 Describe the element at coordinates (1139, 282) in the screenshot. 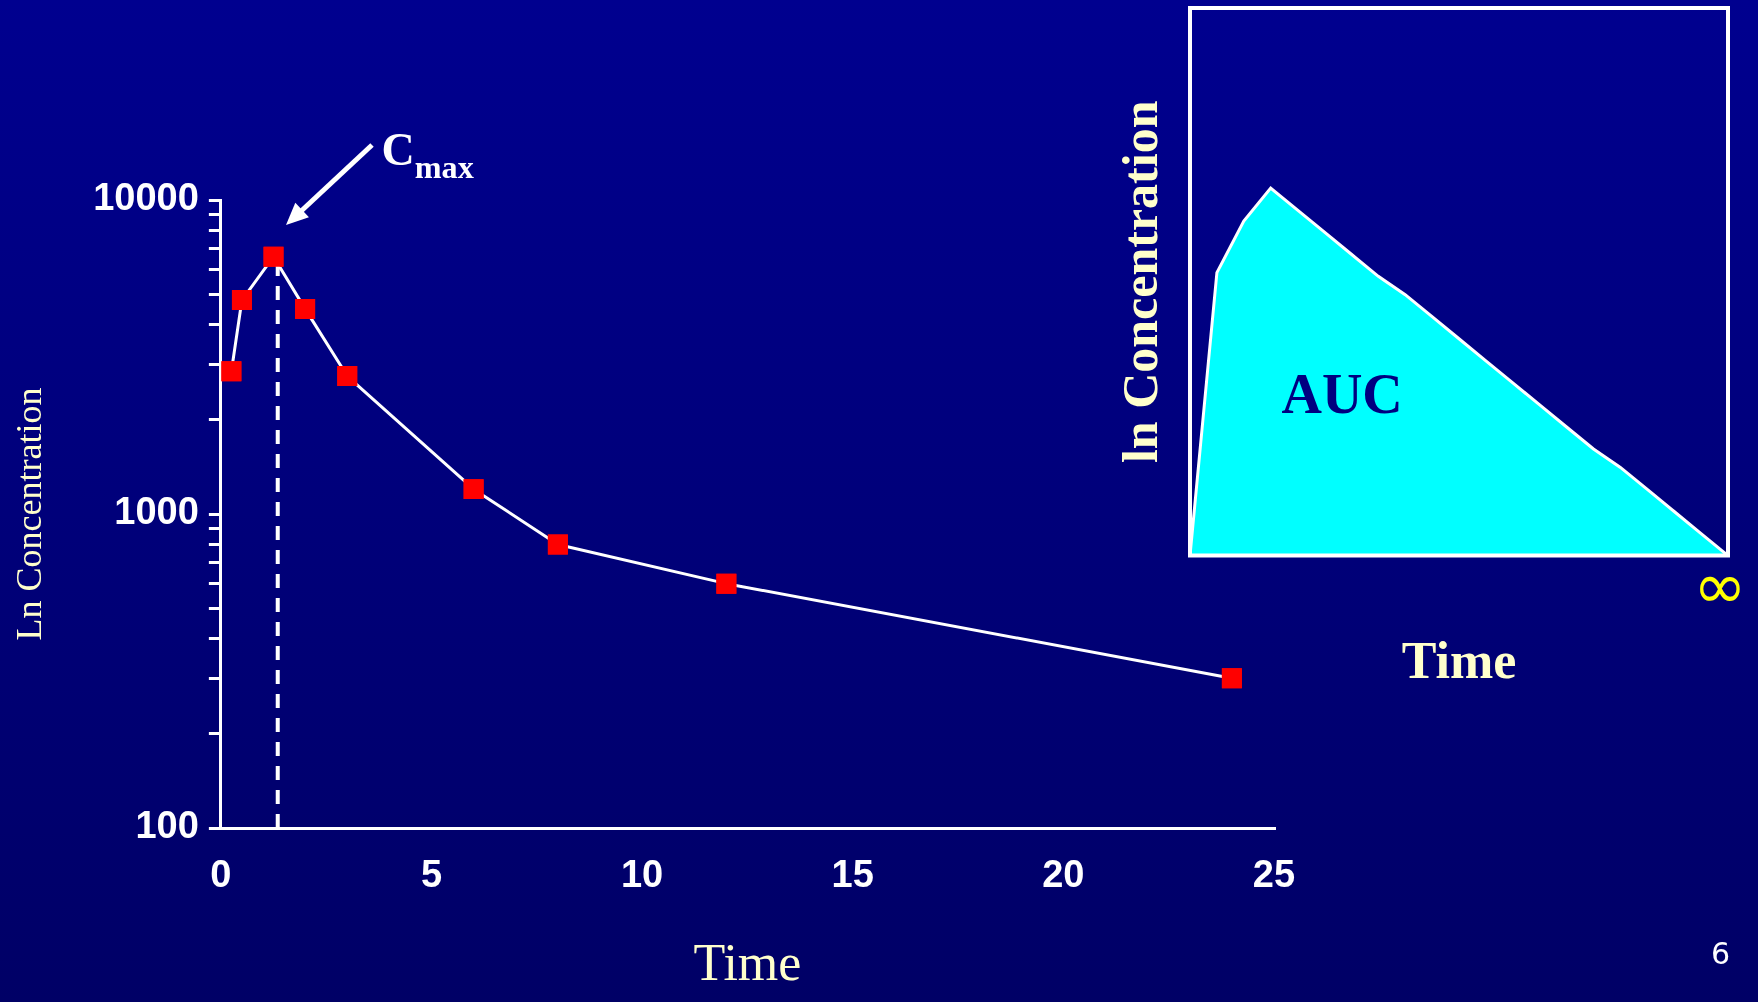

I see `y-axis-title: ln Concentration` at that location.